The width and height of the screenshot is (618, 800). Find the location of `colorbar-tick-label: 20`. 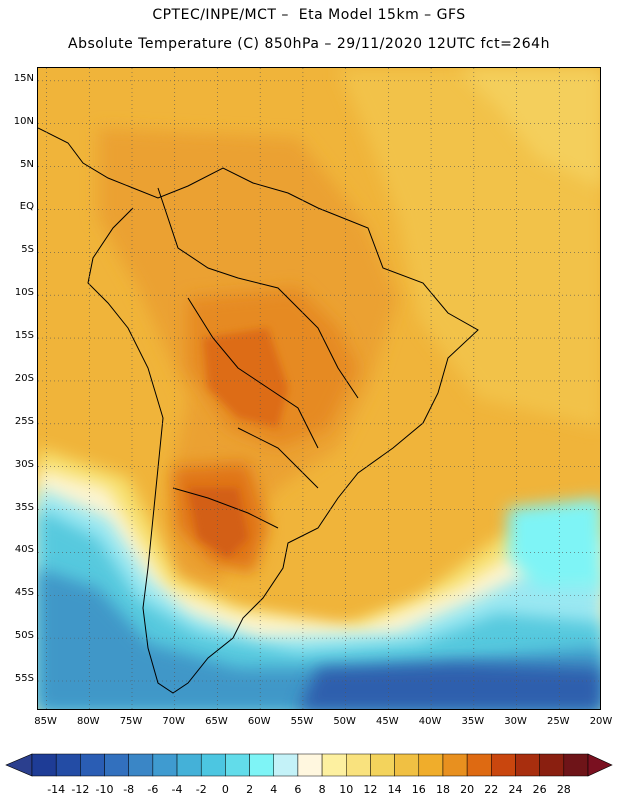

colorbar-tick-label: 20 is located at coordinates (467, 789).